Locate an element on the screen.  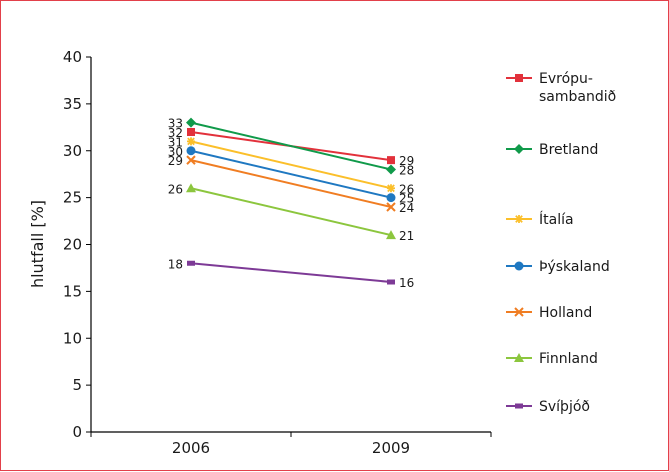
data-labels: 32 29 33 28 31 26 30 25 29 24 26 21 18 16 is located at coordinates (291, 203).